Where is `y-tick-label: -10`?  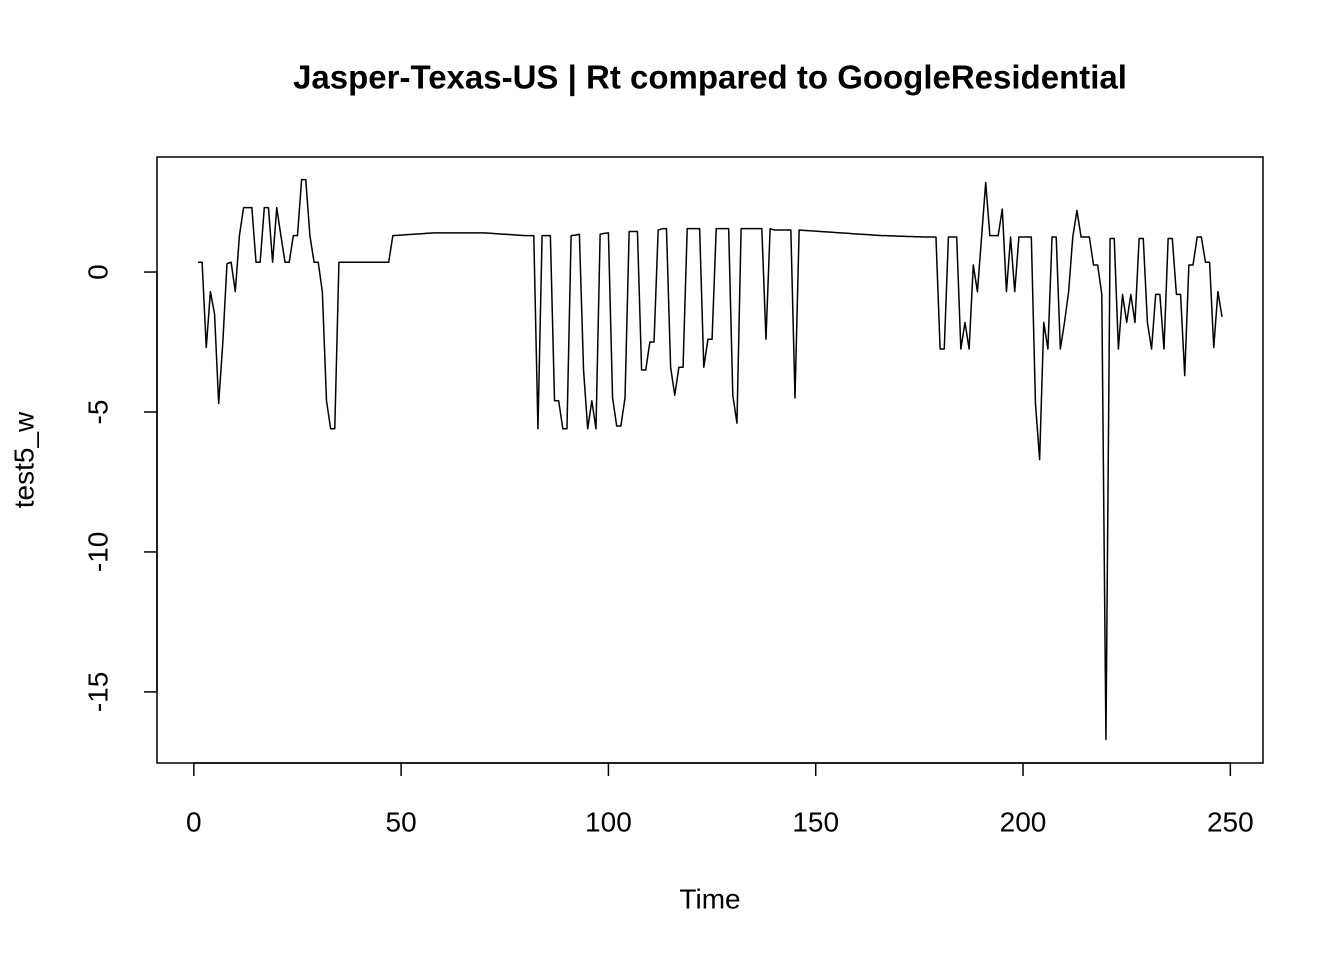
y-tick-label: -10 is located at coordinates (97, 552).